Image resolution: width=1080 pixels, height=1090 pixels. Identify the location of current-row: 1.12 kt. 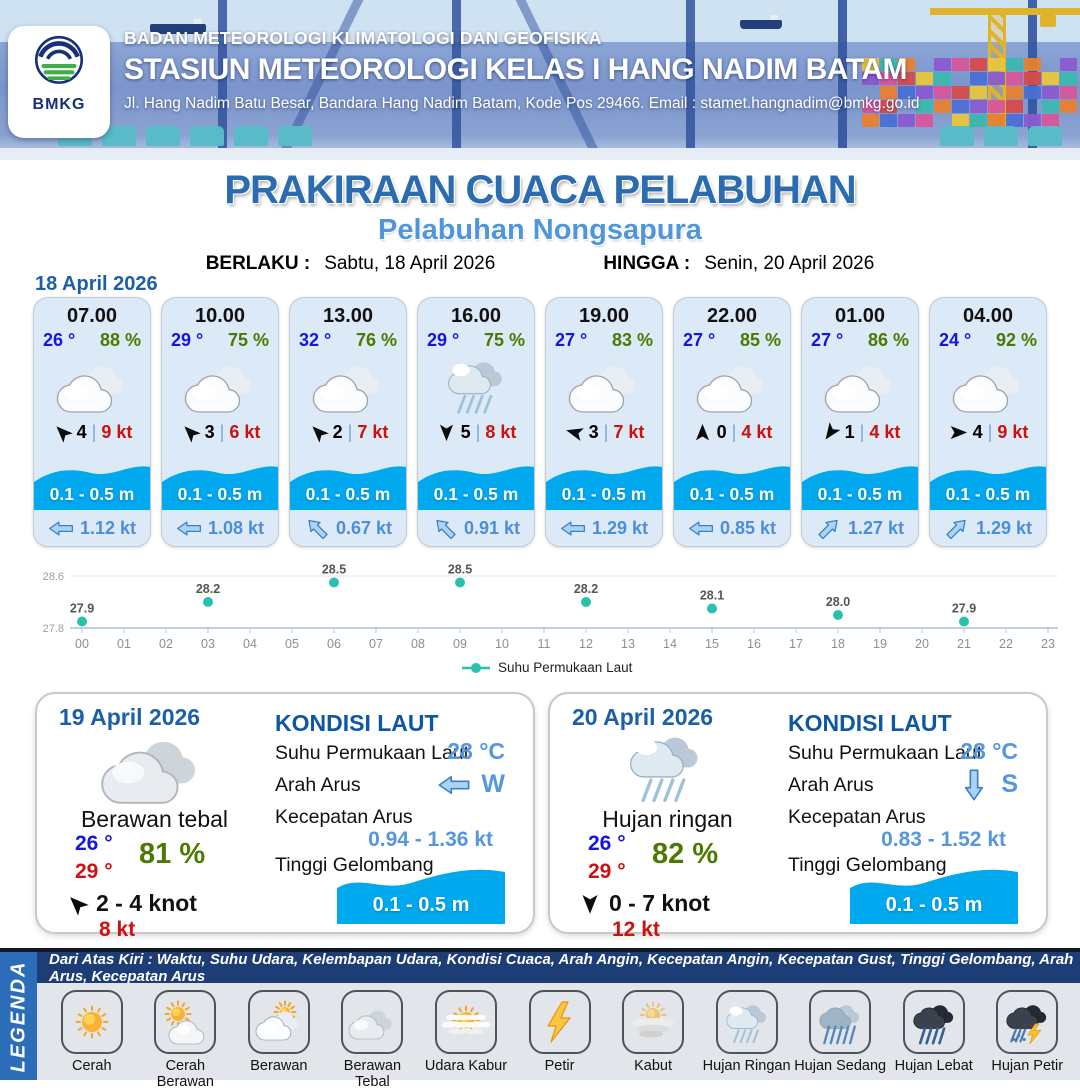
(92, 528).